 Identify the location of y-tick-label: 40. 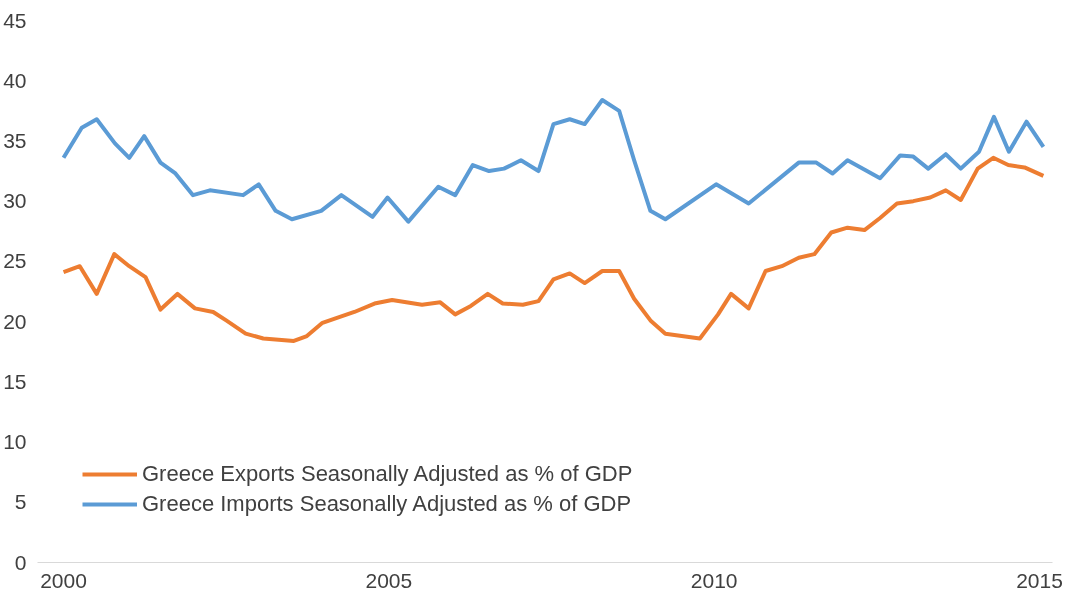
(15, 80).